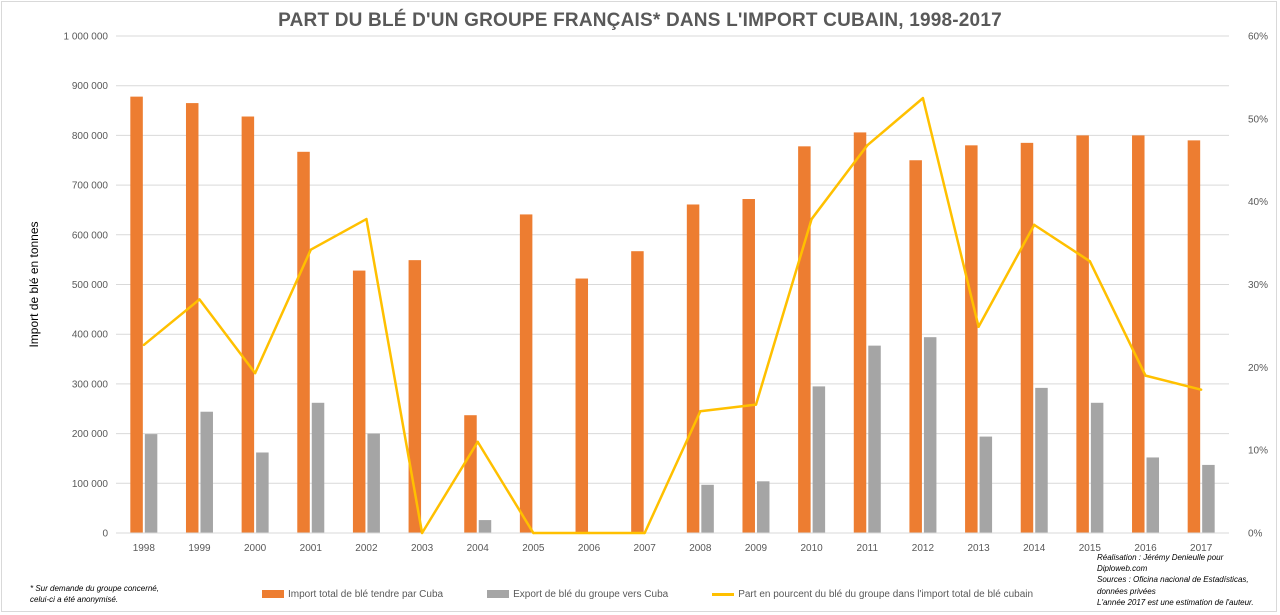 This screenshot has height=615, width=1280. I want to click on bar-import-2007, so click(637, 392).